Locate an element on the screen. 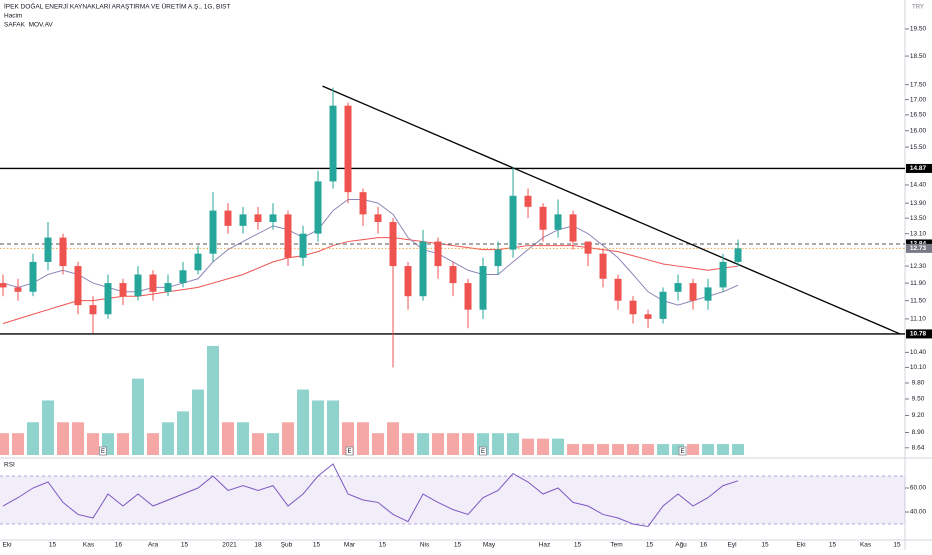 This screenshot has height=555, width=932. x-tick-label: Mar is located at coordinates (350, 545).